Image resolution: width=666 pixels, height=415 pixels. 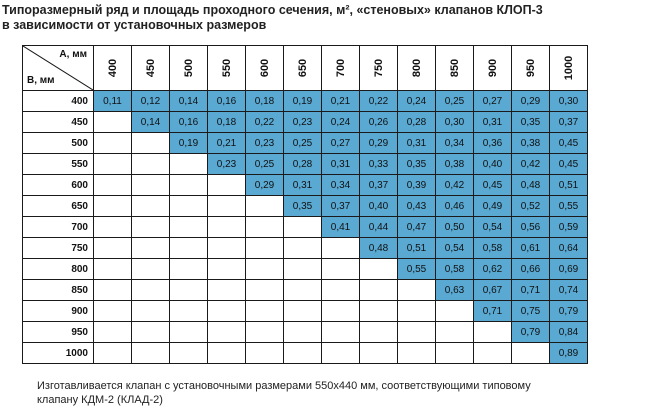 I want to click on area-cell: 0,34, so click(x=340, y=185).